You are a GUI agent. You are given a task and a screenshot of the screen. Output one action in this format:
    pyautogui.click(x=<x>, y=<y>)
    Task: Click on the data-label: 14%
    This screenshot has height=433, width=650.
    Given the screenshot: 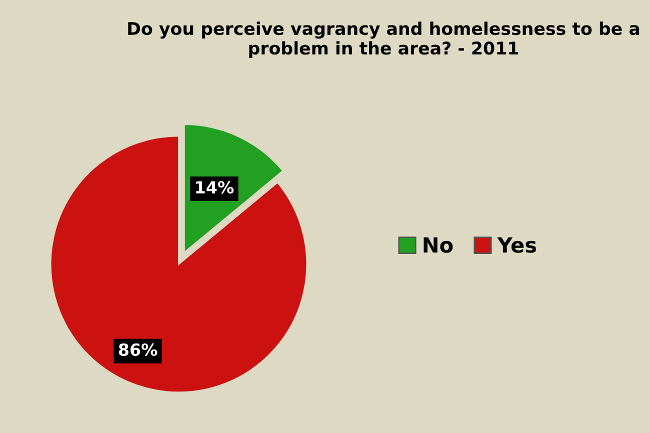 What is the action you would take?
    pyautogui.click(x=215, y=187)
    